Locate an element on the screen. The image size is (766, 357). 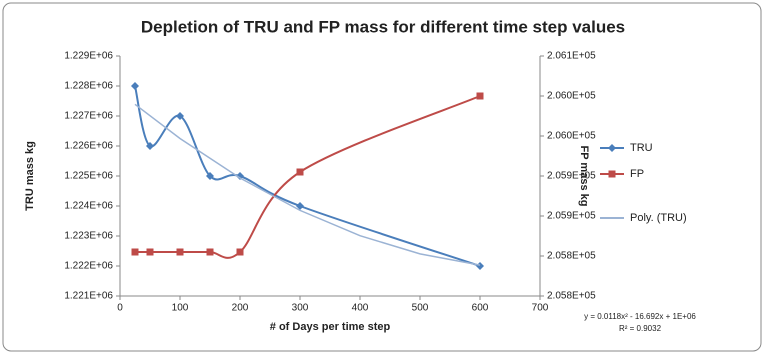
legend-label: FP is located at coordinates (637, 174).